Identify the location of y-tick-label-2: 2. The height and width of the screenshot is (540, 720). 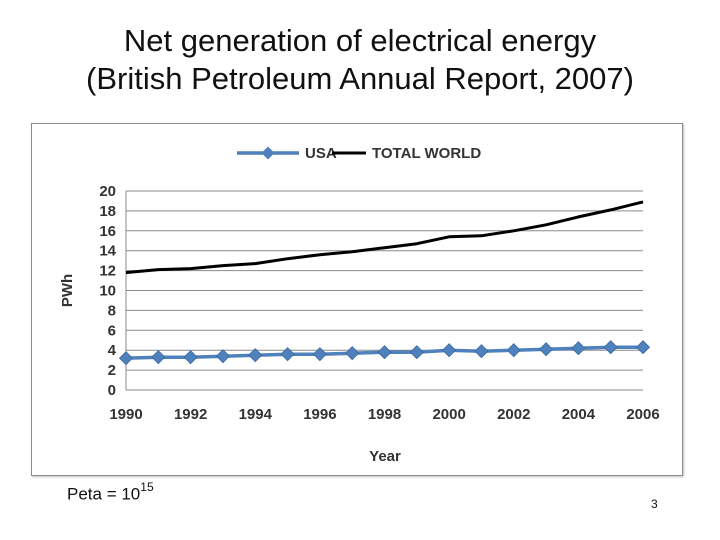
(112, 370).